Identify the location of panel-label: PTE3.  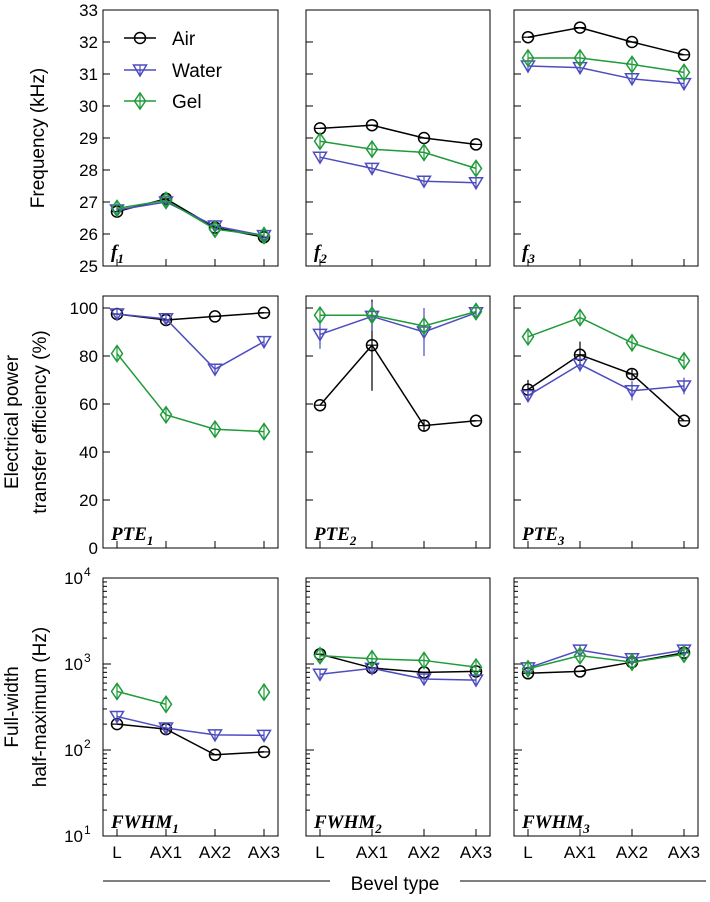
(543, 536).